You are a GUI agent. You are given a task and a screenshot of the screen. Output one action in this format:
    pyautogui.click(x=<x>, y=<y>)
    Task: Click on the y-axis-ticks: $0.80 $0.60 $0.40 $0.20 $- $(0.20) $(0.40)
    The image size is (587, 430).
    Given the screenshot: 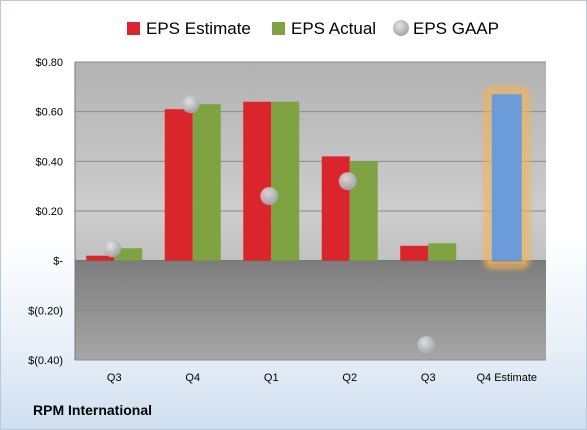 What is the action you would take?
    pyautogui.click(x=45, y=212)
    